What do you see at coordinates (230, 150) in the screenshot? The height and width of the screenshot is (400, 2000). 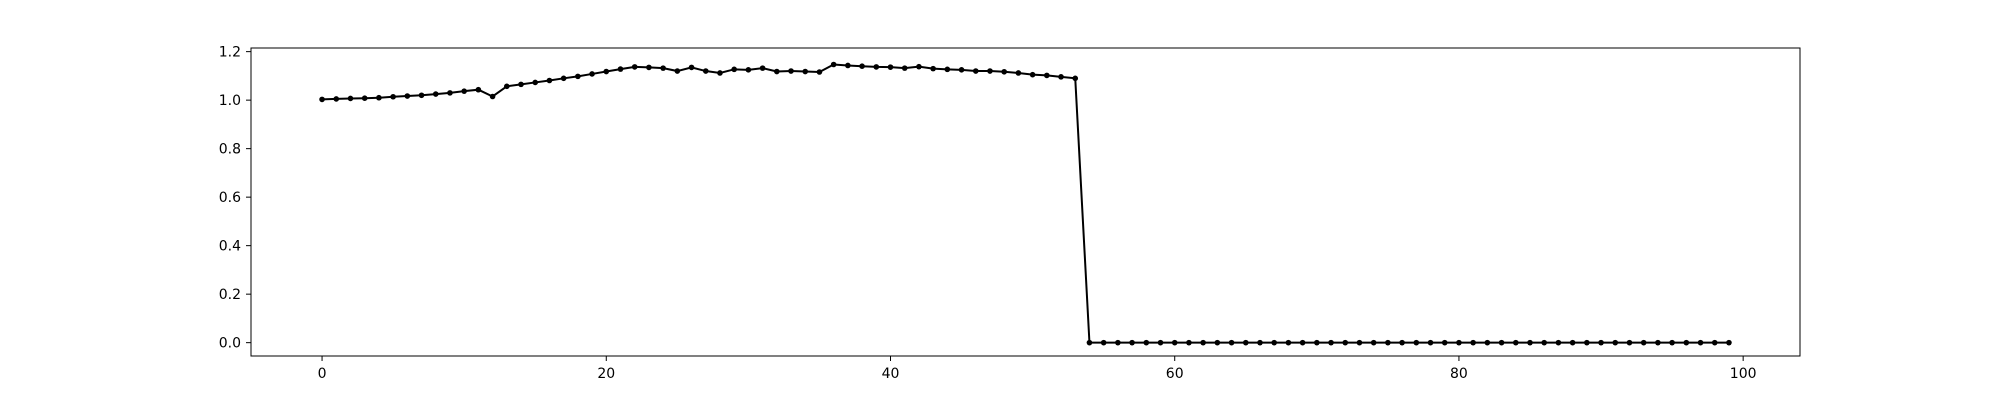 I see `y-tick-label: 0.8` at bounding box center [230, 150].